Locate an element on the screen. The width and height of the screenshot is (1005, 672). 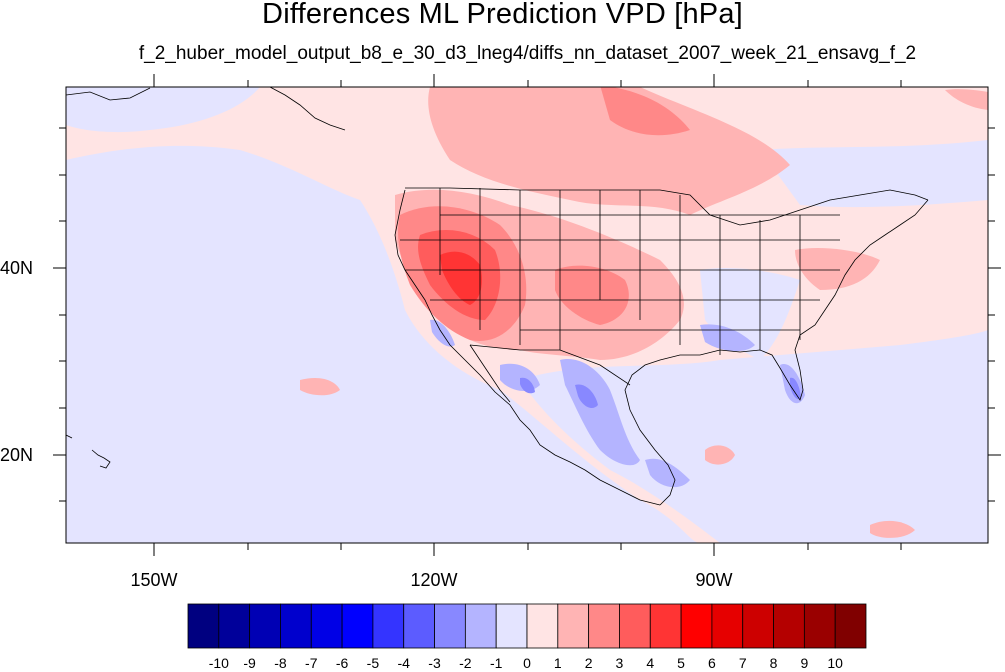
colorbar-tick-label: -3 is located at coordinates (434, 663).